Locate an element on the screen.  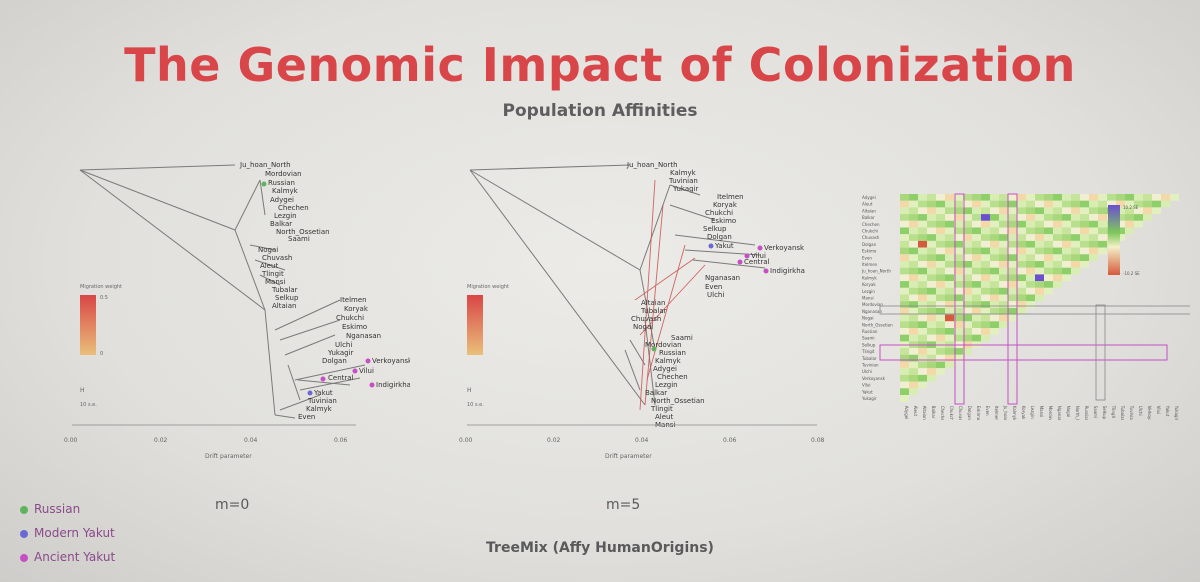
tree-branches is located at coordinates (222, 291).